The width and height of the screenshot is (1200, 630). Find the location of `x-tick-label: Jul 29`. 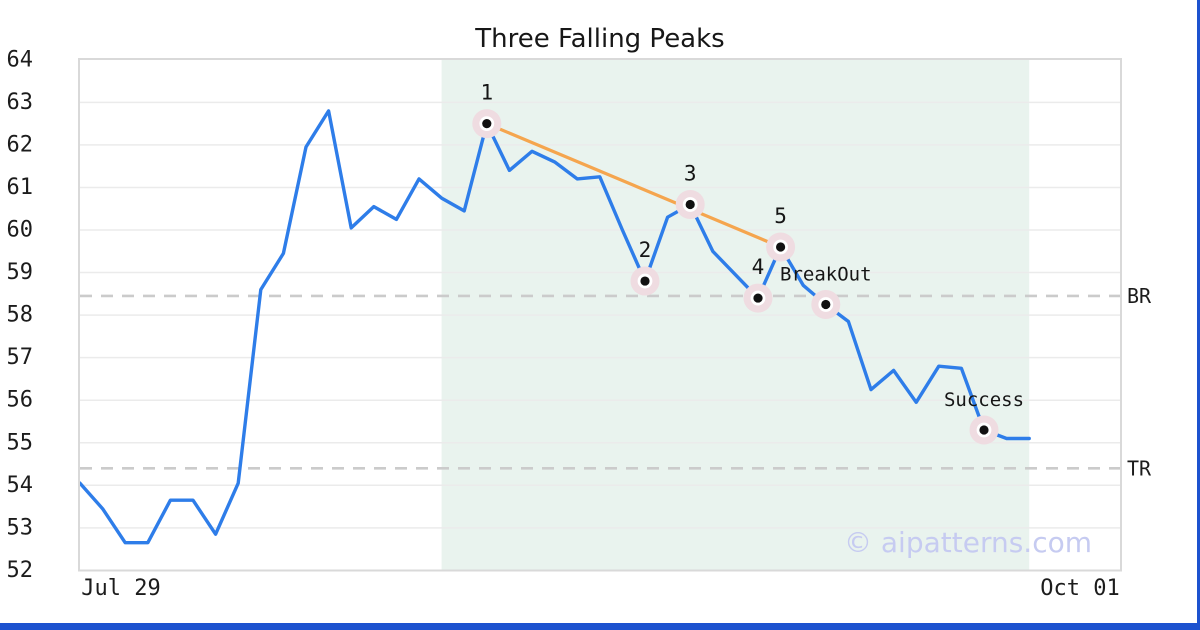

x-tick-label: Jul 29 is located at coordinates (120, 588).